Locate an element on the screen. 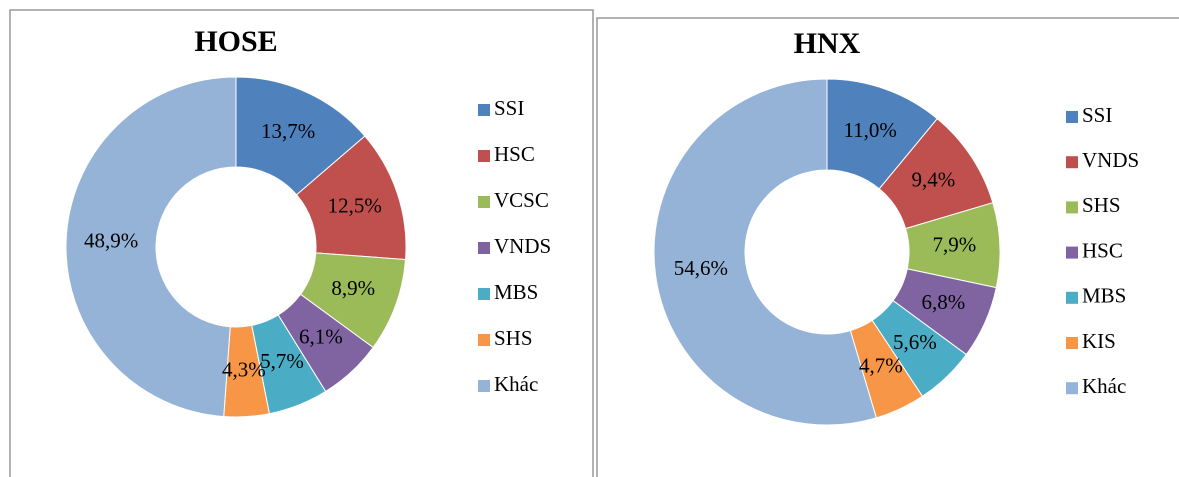  data-label: 6,1% is located at coordinates (321, 337).